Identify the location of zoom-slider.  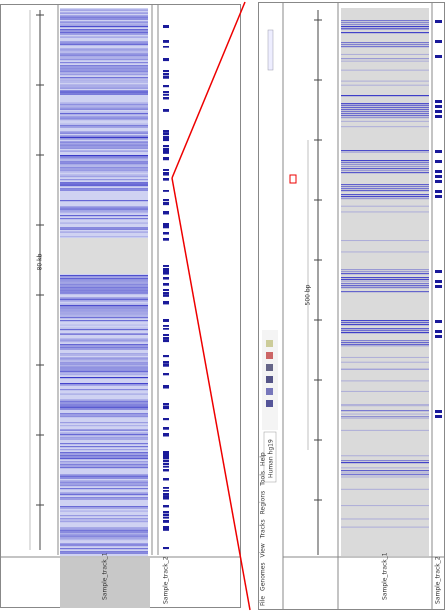
(270, 50).